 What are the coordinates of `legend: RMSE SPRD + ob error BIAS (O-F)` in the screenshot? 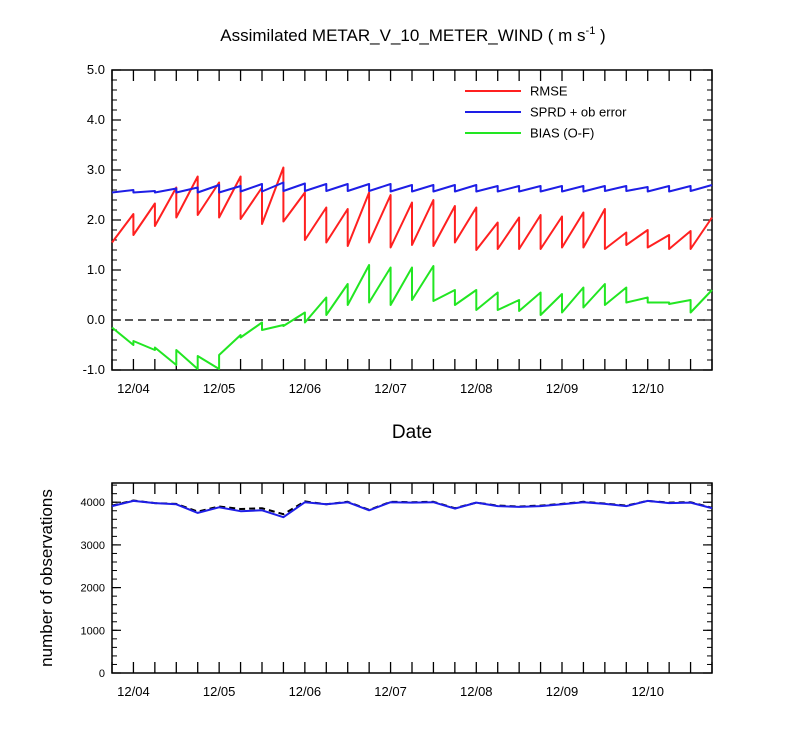 It's located at (546, 112).